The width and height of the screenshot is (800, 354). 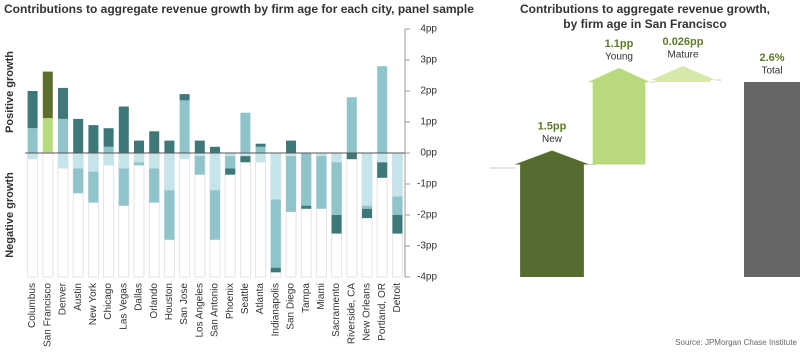 What do you see at coordinates (683, 42) in the screenshot?
I see `value-label: 0.026pp` at bounding box center [683, 42].